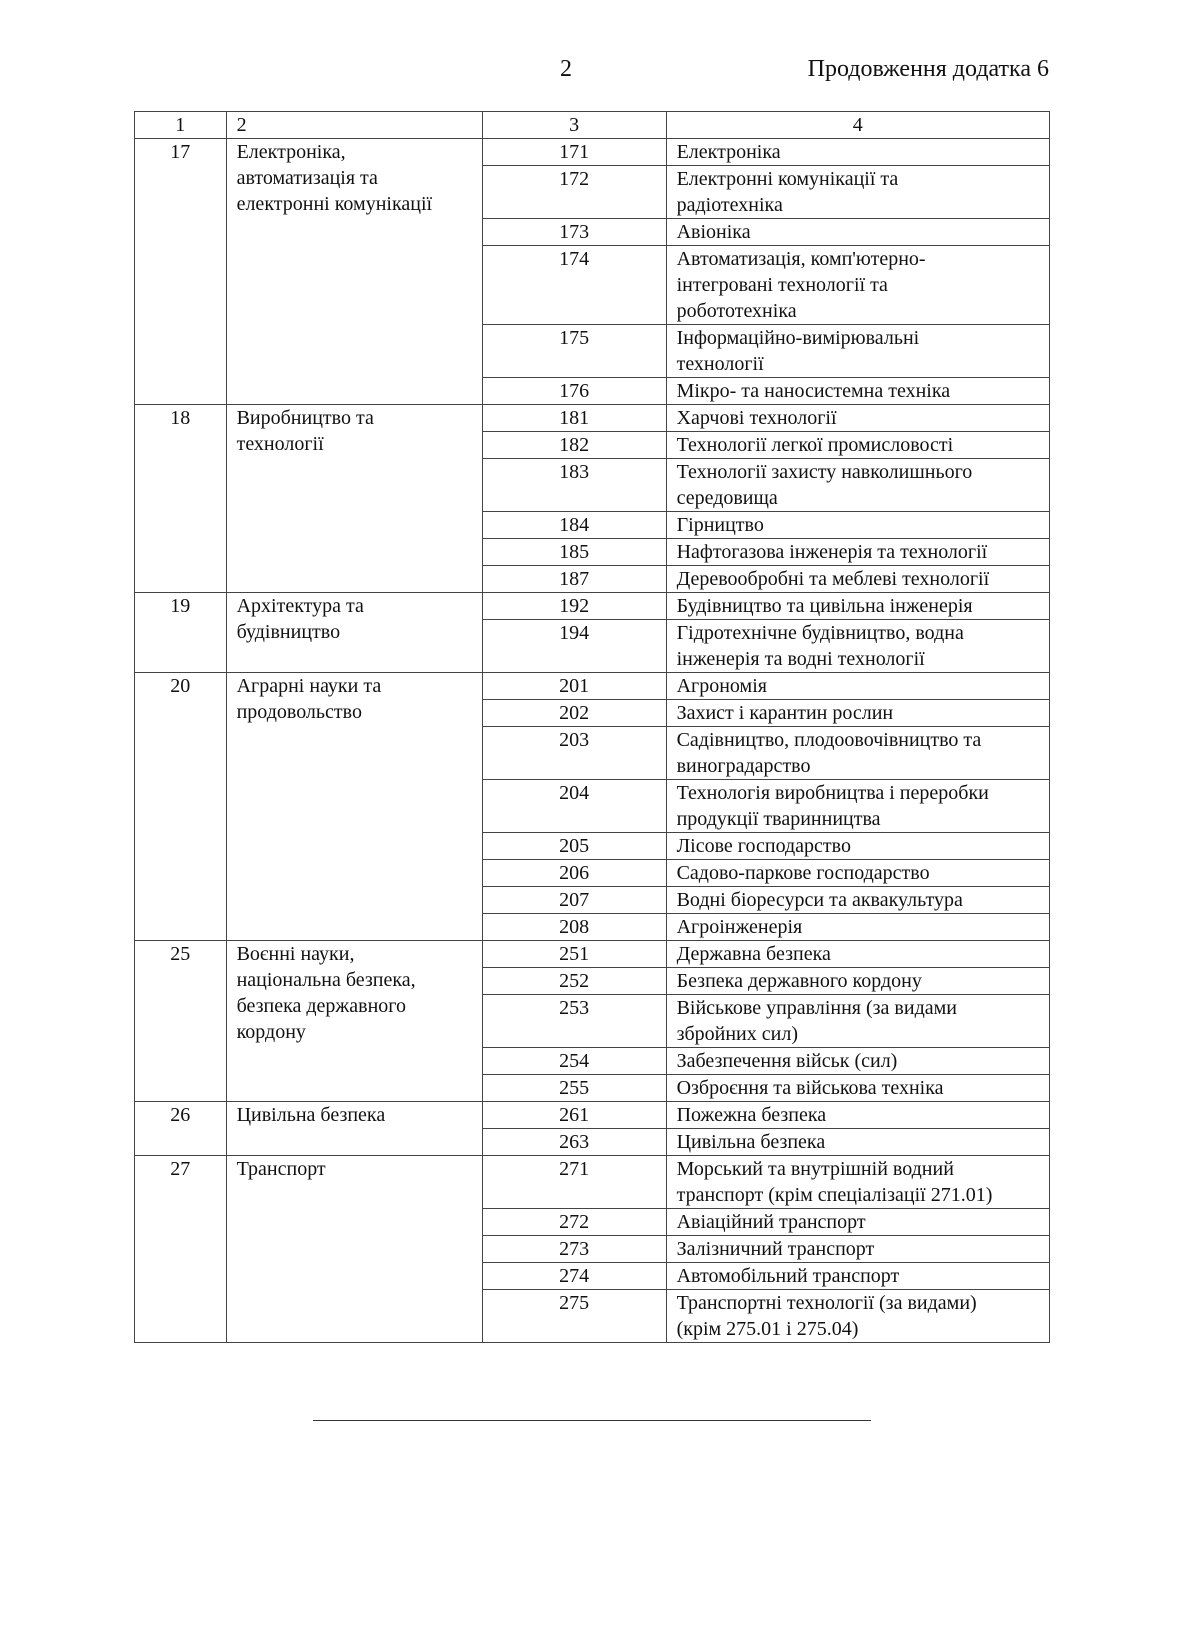 This screenshot has width=1179, height=1641. Describe the element at coordinates (574, 1088) in the screenshot. I see `specialty-code: 255` at that location.